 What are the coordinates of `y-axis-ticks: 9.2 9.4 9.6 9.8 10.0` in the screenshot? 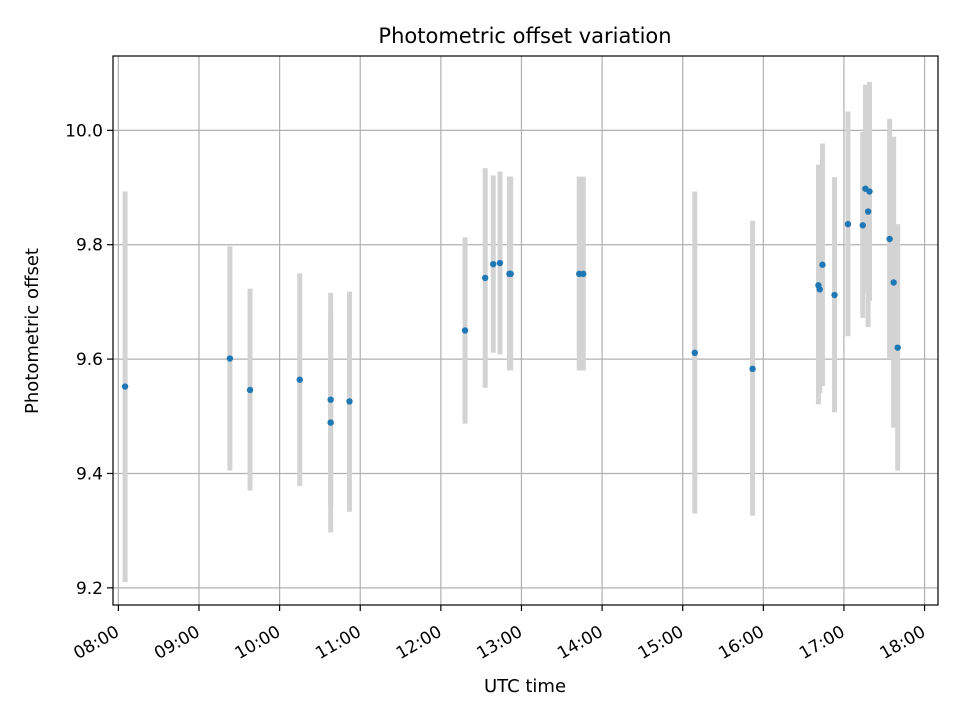 It's located at (89, 360).